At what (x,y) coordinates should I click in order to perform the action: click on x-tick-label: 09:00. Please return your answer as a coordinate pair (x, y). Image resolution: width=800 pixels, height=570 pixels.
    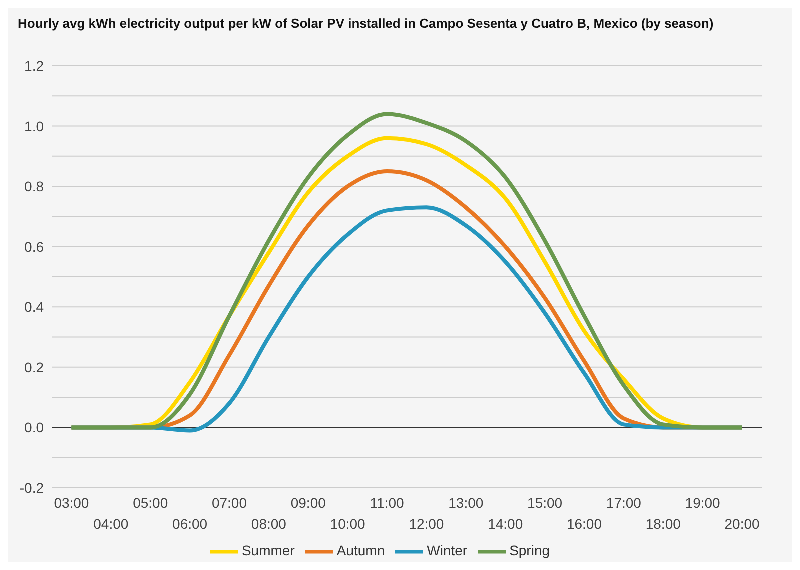
    Looking at the image, I should click on (308, 503).